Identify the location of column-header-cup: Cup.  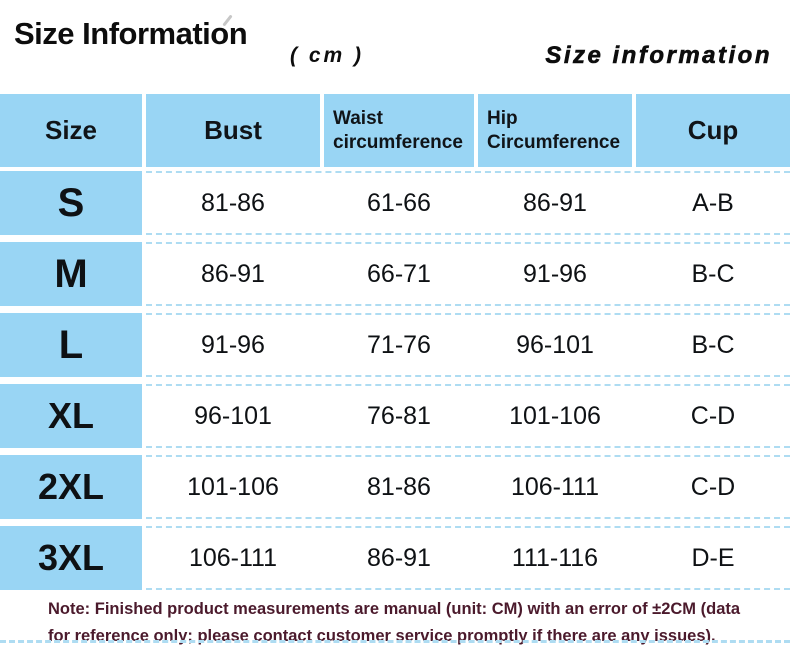
(713, 130).